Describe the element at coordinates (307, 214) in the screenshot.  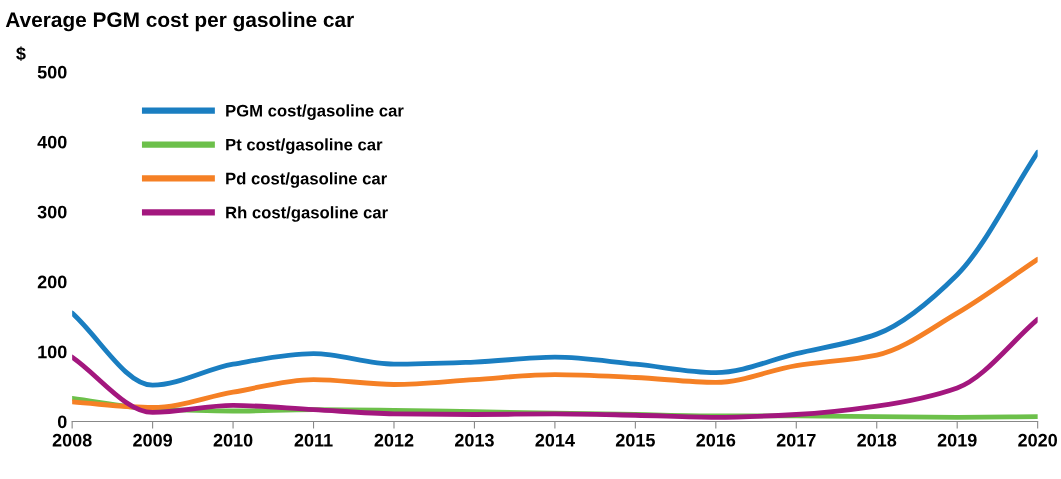
I see `legend-label: Rh cost/gasoline car` at that location.